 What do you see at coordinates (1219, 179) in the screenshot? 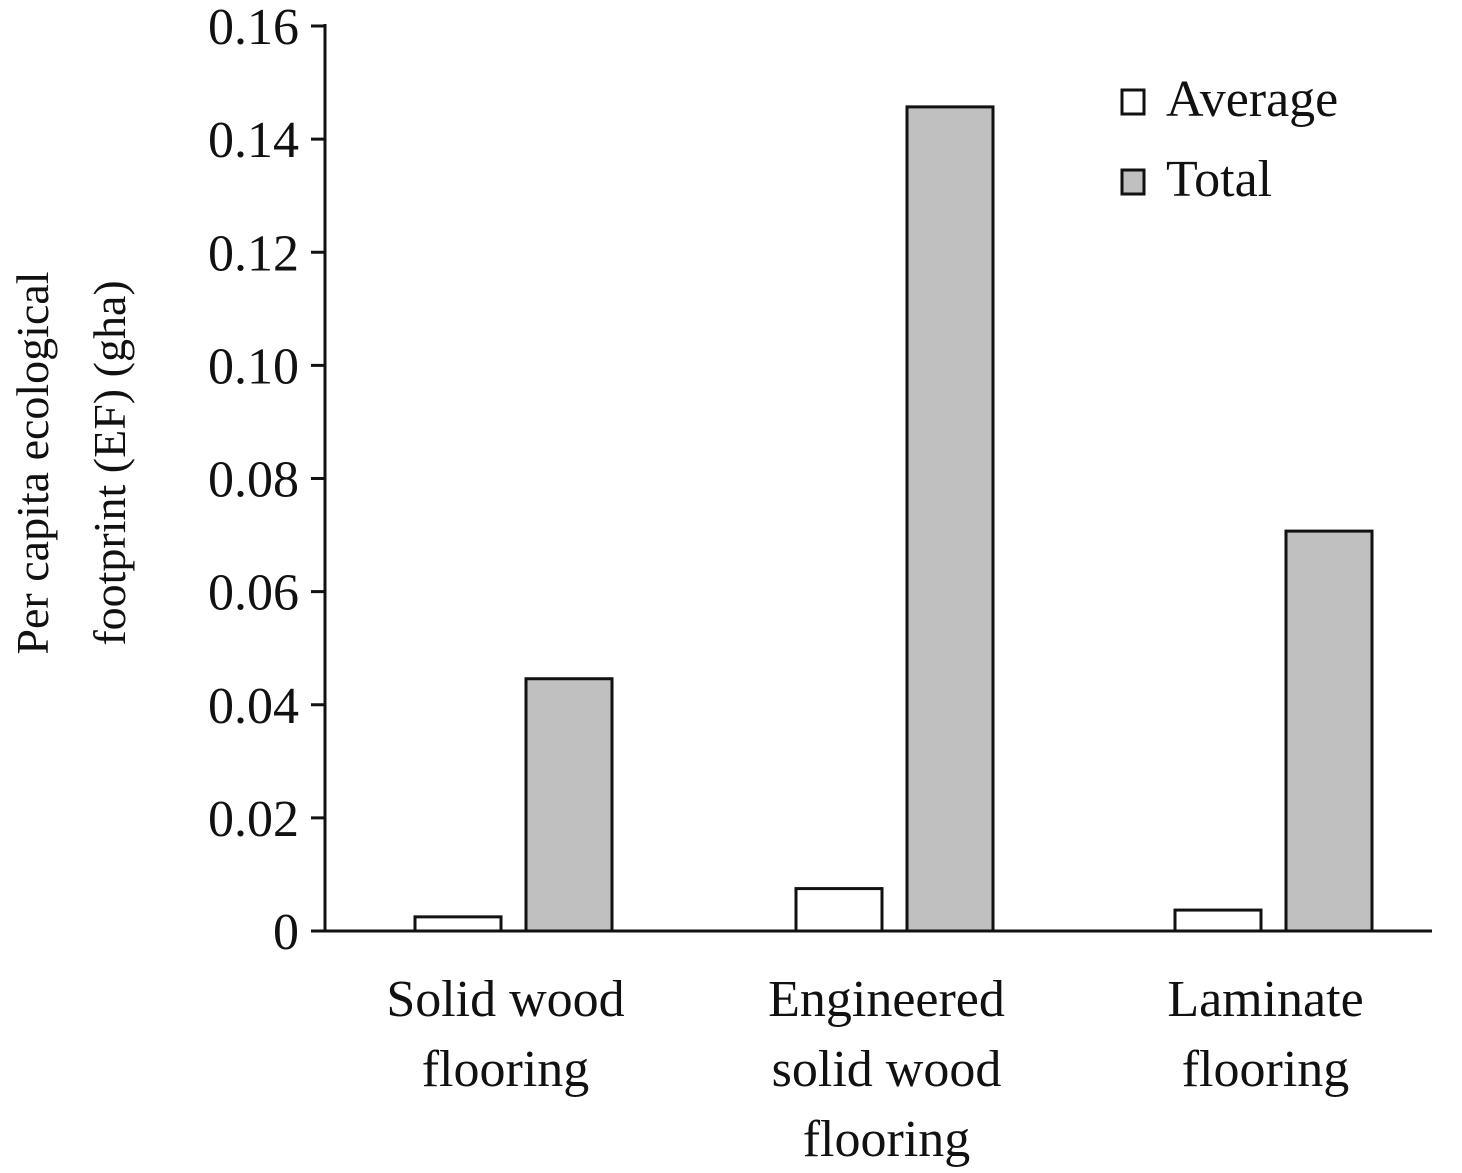
I see `legend-label-total: Total` at bounding box center [1219, 179].